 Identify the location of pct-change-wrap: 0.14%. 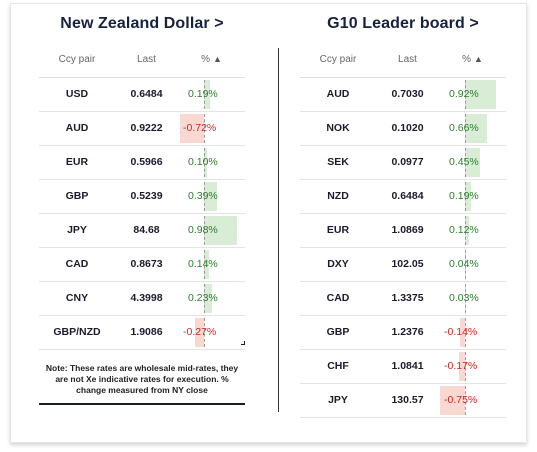
(211, 264).